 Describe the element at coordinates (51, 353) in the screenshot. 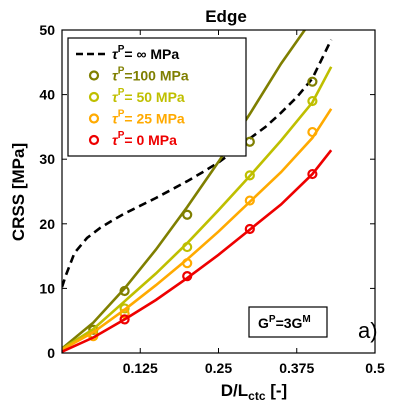

I see `y-tick-label: 0` at that location.